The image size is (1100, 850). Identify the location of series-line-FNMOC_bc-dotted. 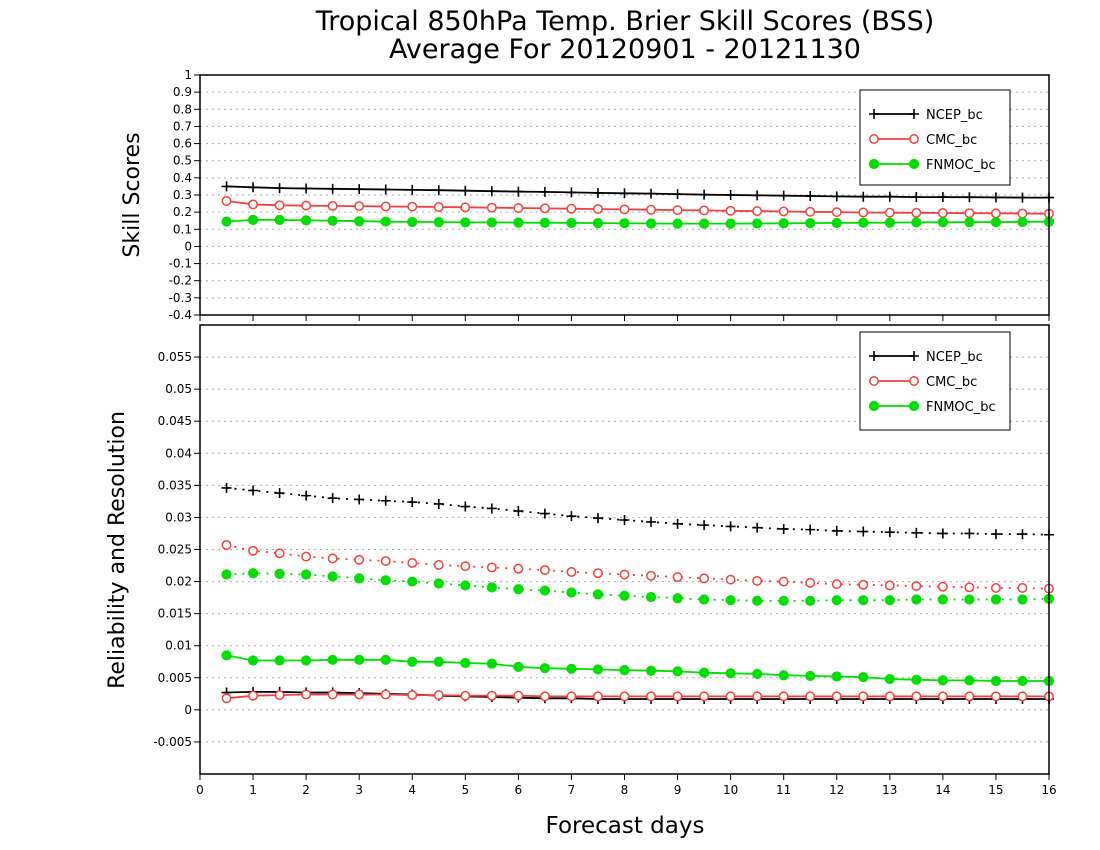
(638, 587).